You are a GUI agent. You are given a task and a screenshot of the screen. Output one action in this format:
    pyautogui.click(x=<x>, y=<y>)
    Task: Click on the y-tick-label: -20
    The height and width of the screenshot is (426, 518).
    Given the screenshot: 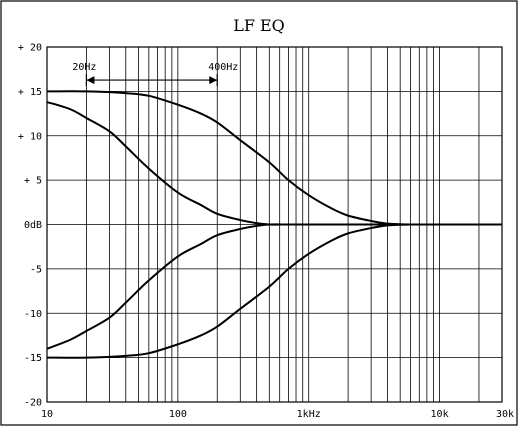 What is the action you would take?
    pyautogui.click(x=33, y=403)
    